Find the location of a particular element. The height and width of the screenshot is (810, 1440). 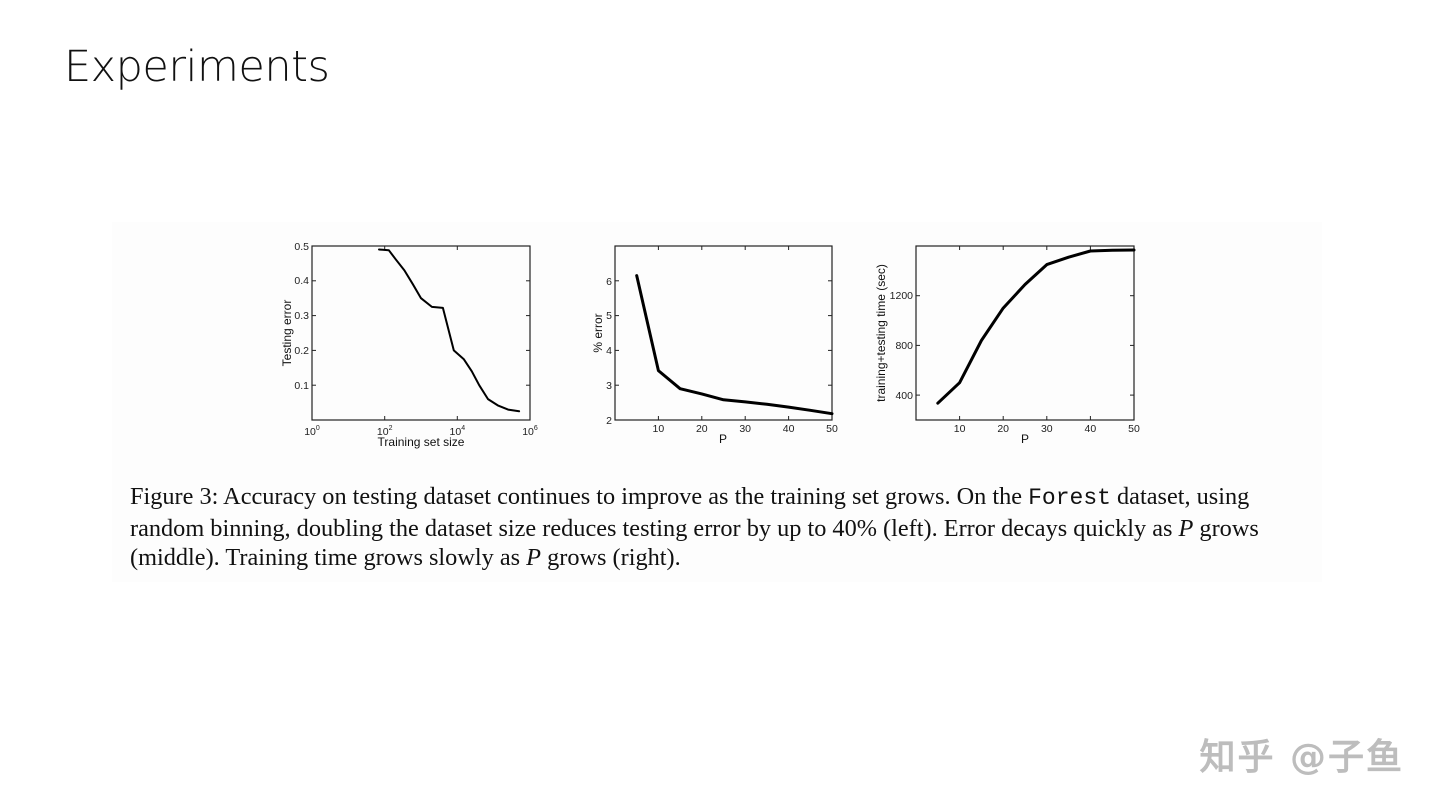

chart-percent-error: 2 3 4 5 6 10 20 30 40 50 P % error is located at coordinates (714, 345).